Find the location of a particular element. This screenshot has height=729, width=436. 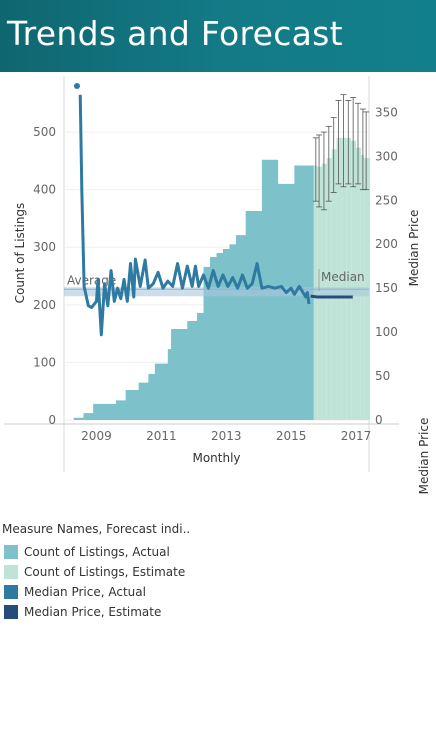

legend-label: Count of Listings, Actual is located at coordinates (97, 552).